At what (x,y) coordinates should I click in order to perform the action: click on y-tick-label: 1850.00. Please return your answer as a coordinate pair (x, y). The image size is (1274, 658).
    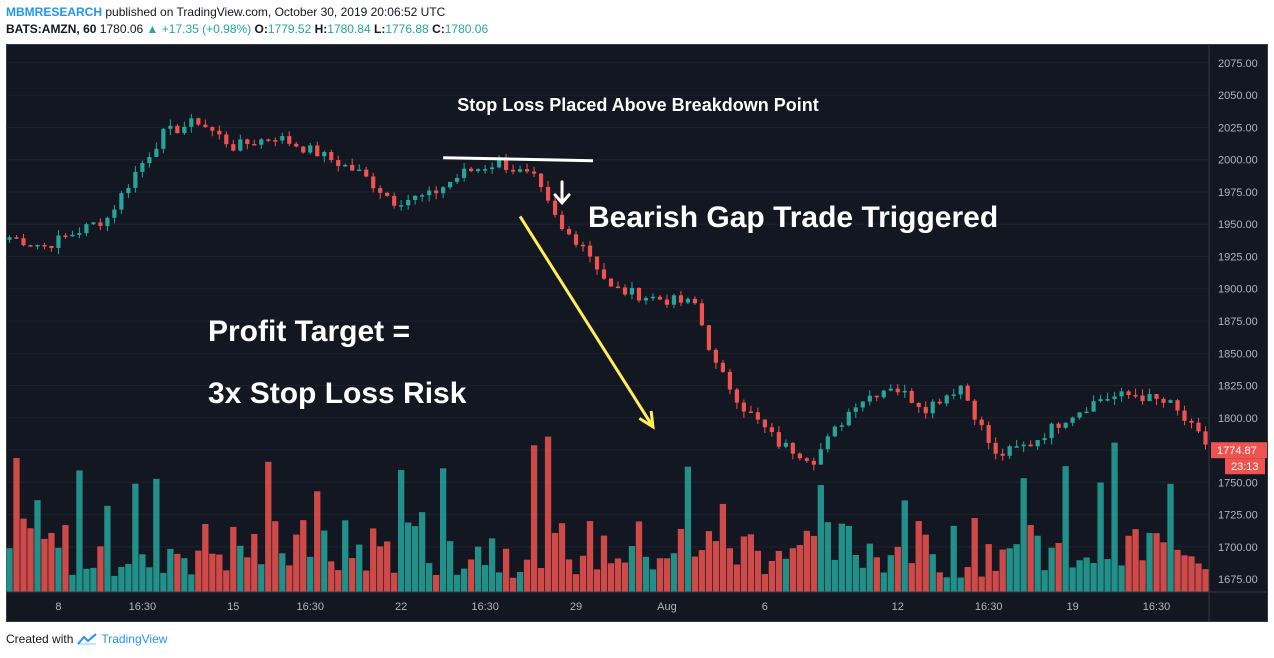
    Looking at the image, I should click on (1238, 354).